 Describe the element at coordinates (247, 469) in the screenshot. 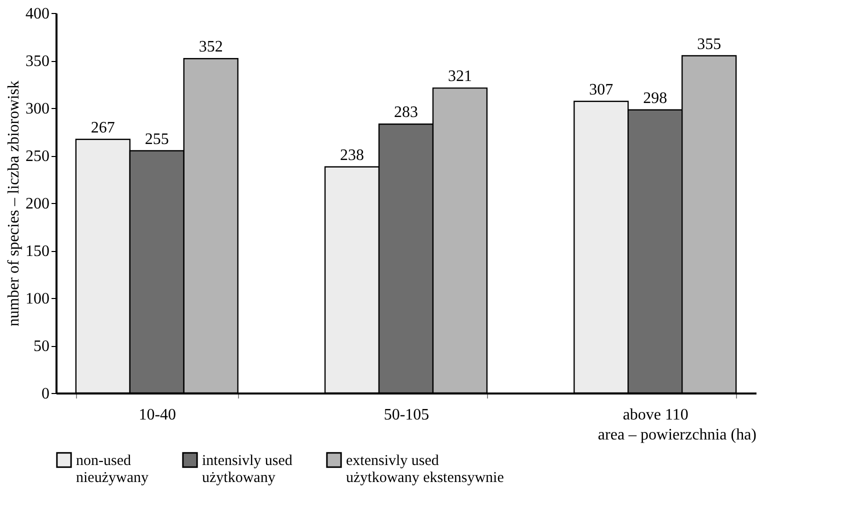

I see `legend-label: intensivly used użytkowany` at that location.